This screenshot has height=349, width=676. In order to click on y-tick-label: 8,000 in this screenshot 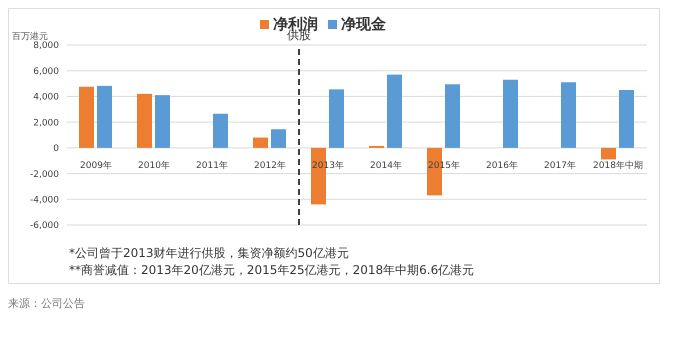, I will do `click(46, 46)`.